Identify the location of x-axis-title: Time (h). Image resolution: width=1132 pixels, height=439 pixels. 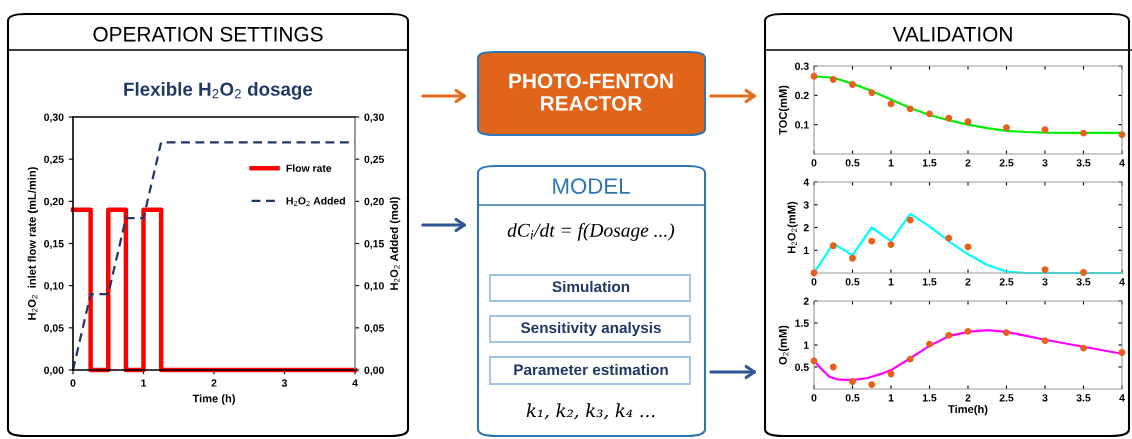
(213, 399).